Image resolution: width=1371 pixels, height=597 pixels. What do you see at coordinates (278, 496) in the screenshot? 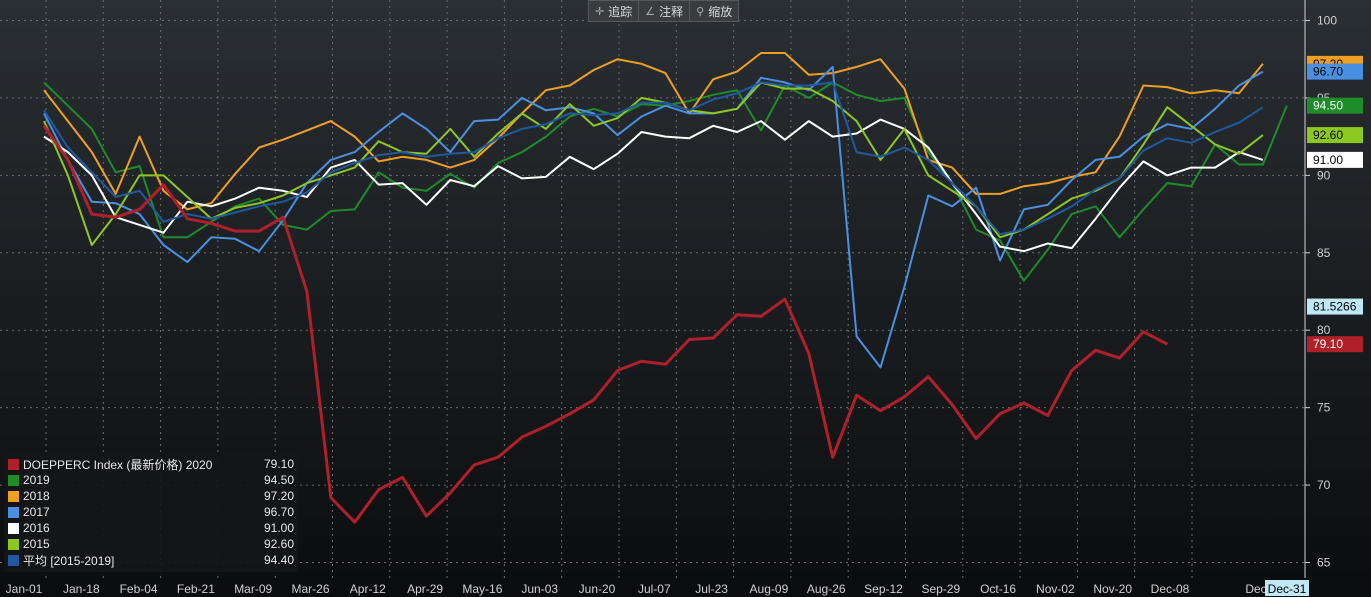
I see `legend-value: 97.20` at bounding box center [278, 496].